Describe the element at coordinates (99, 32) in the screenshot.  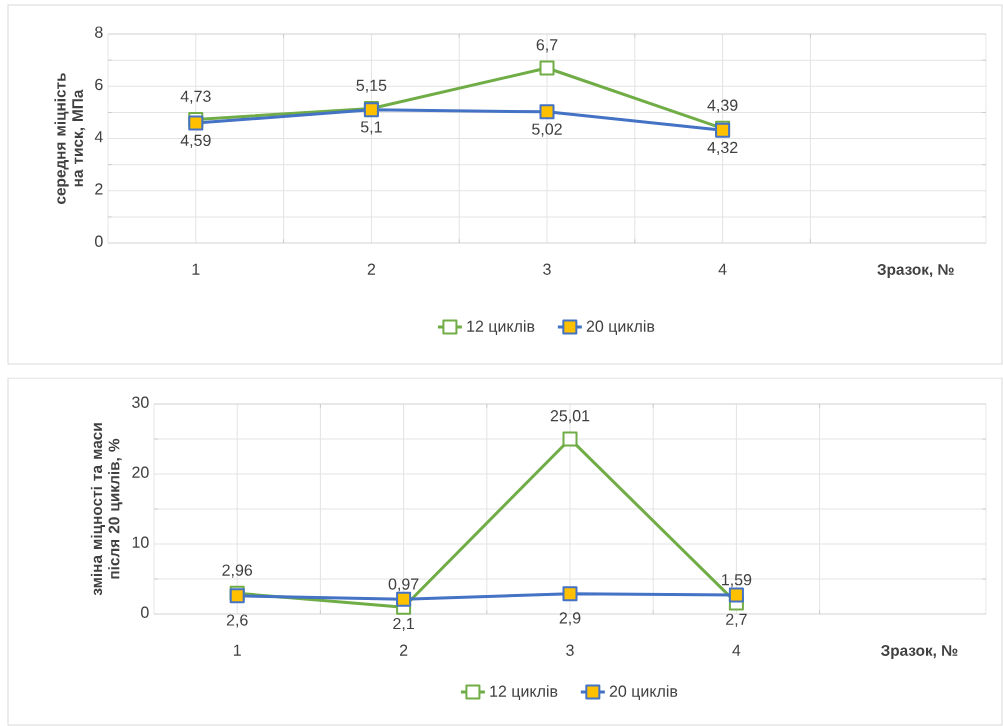
I see `y-tick-label: 8` at that location.